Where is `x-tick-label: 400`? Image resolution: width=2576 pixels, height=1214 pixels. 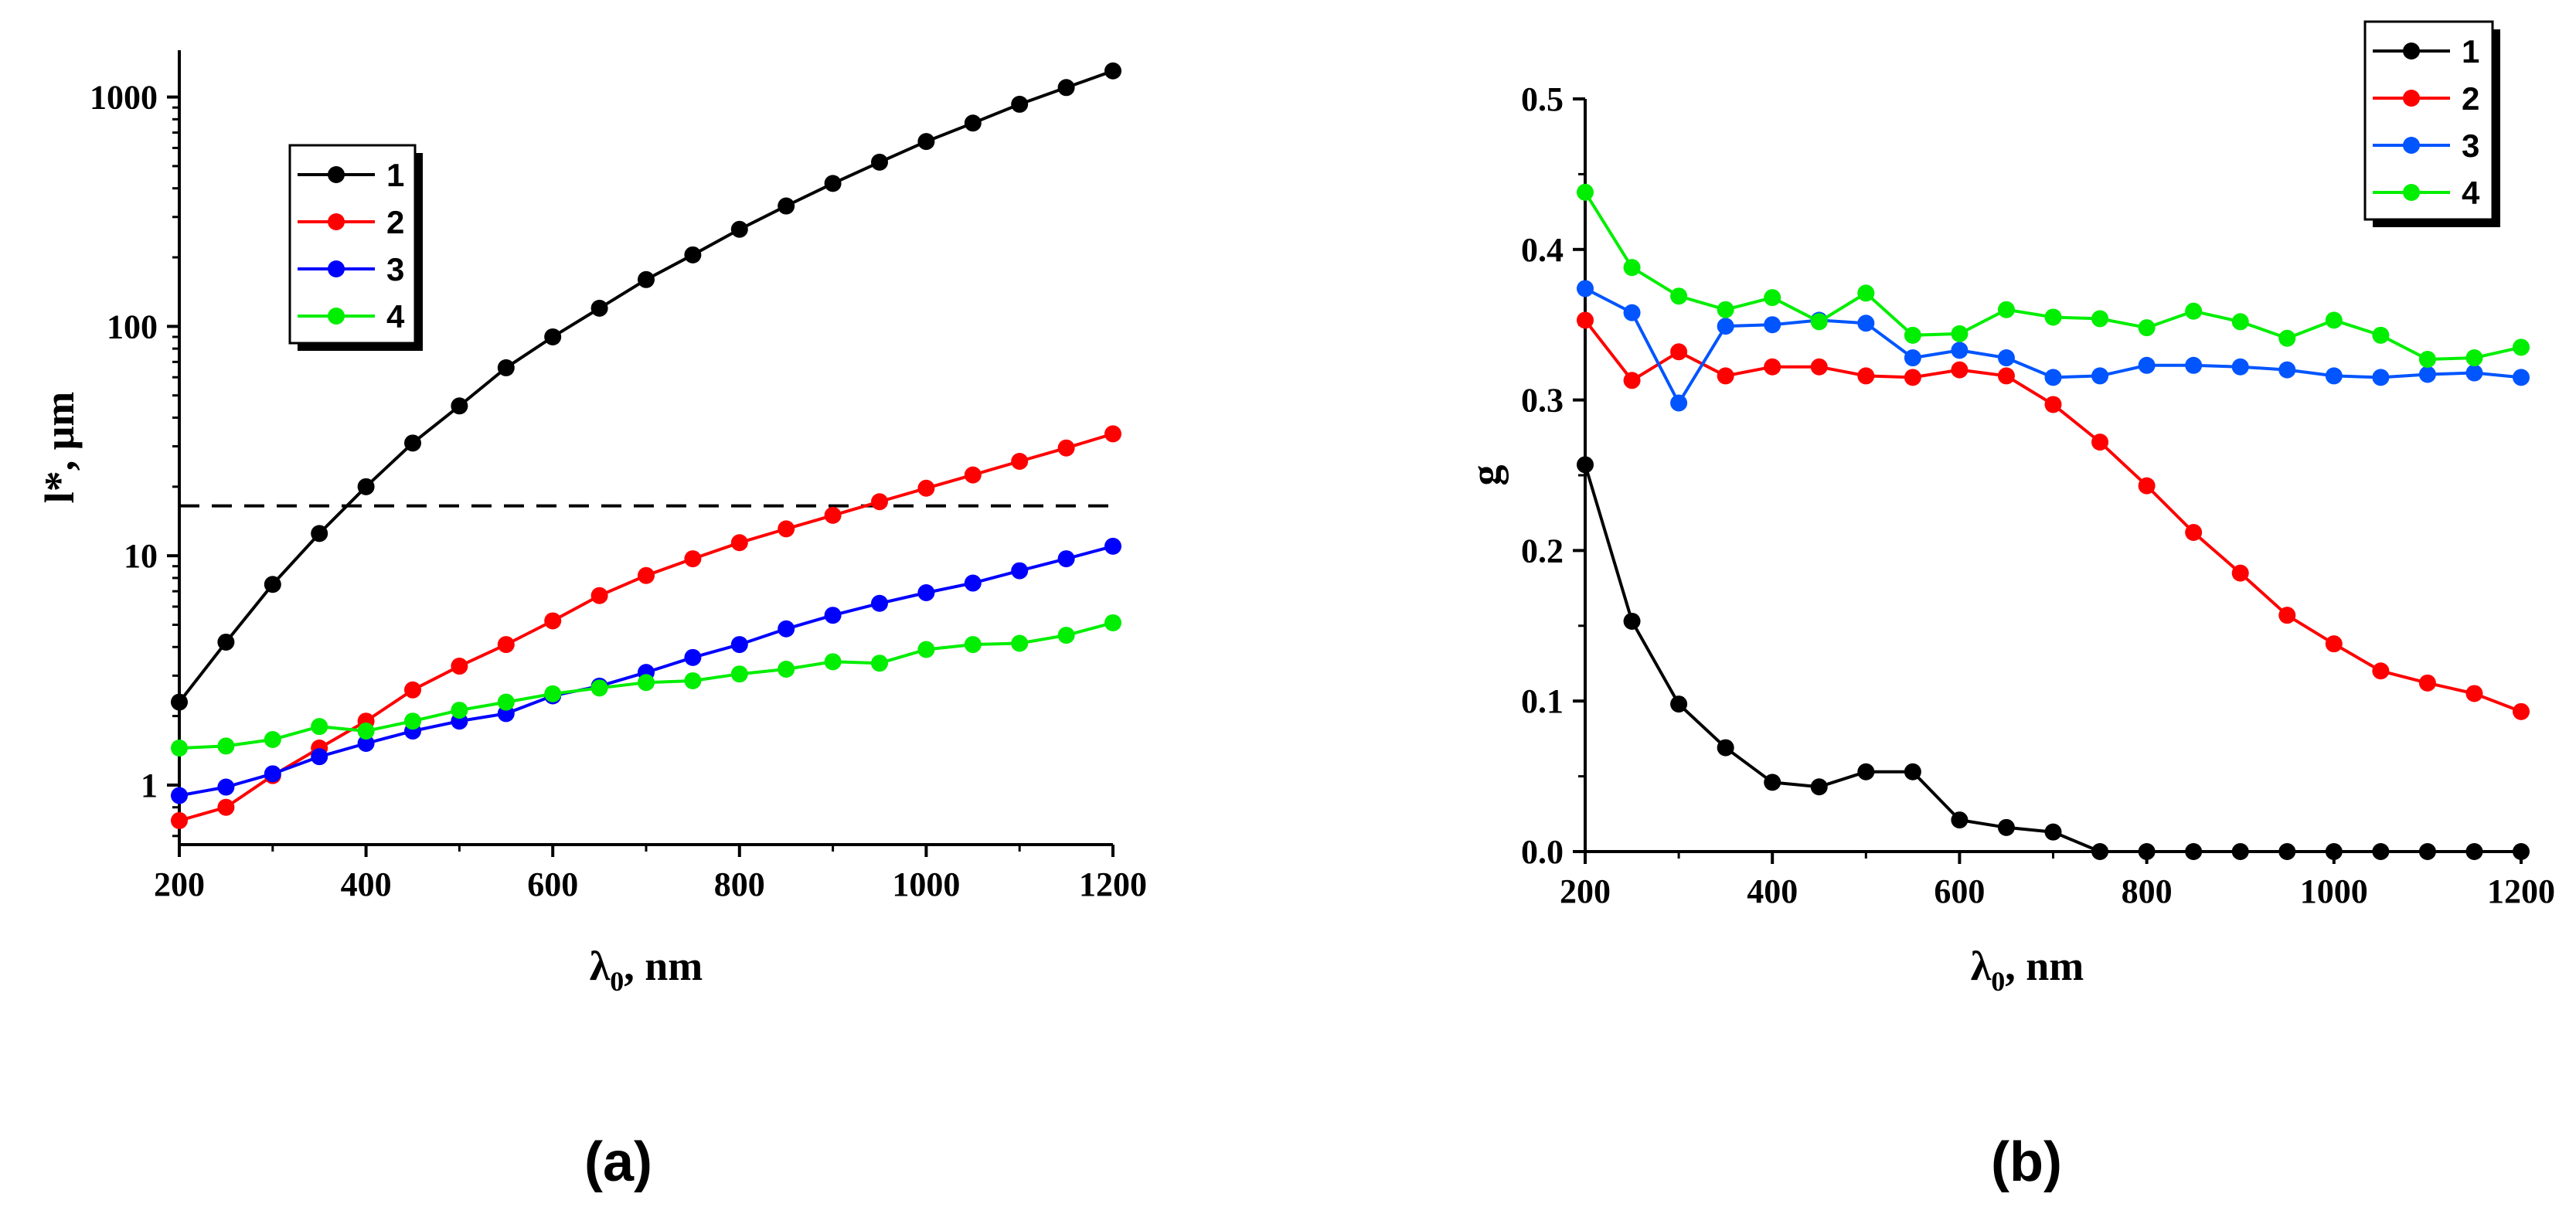
x-tick-label: 400 is located at coordinates (366, 884).